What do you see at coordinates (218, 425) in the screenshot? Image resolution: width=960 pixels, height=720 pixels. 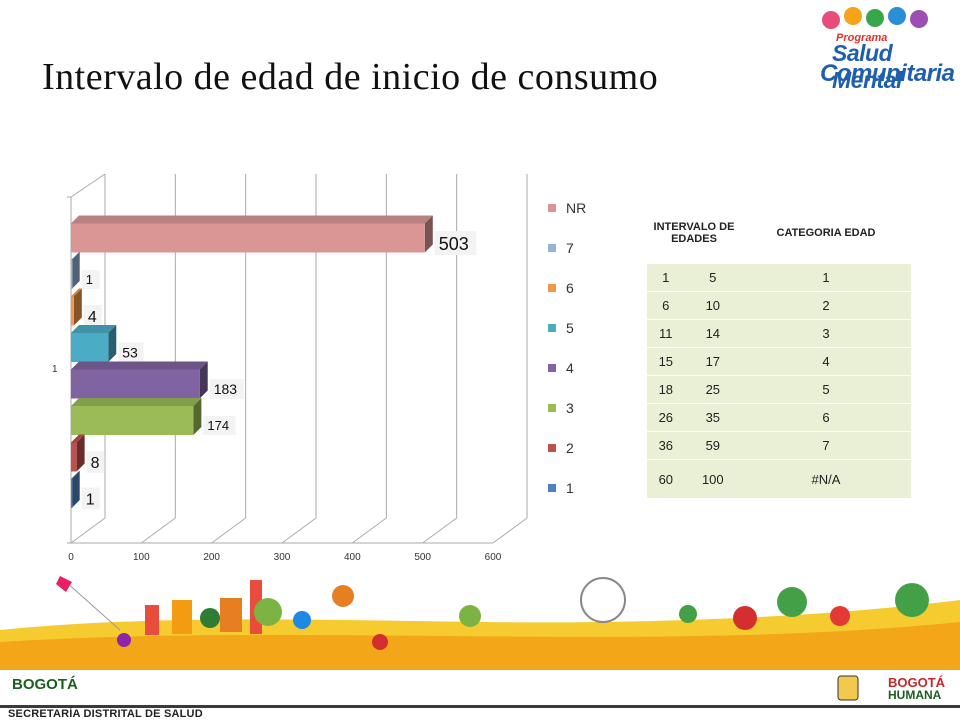 I see `data-label: 174` at bounding box center [218, 425].